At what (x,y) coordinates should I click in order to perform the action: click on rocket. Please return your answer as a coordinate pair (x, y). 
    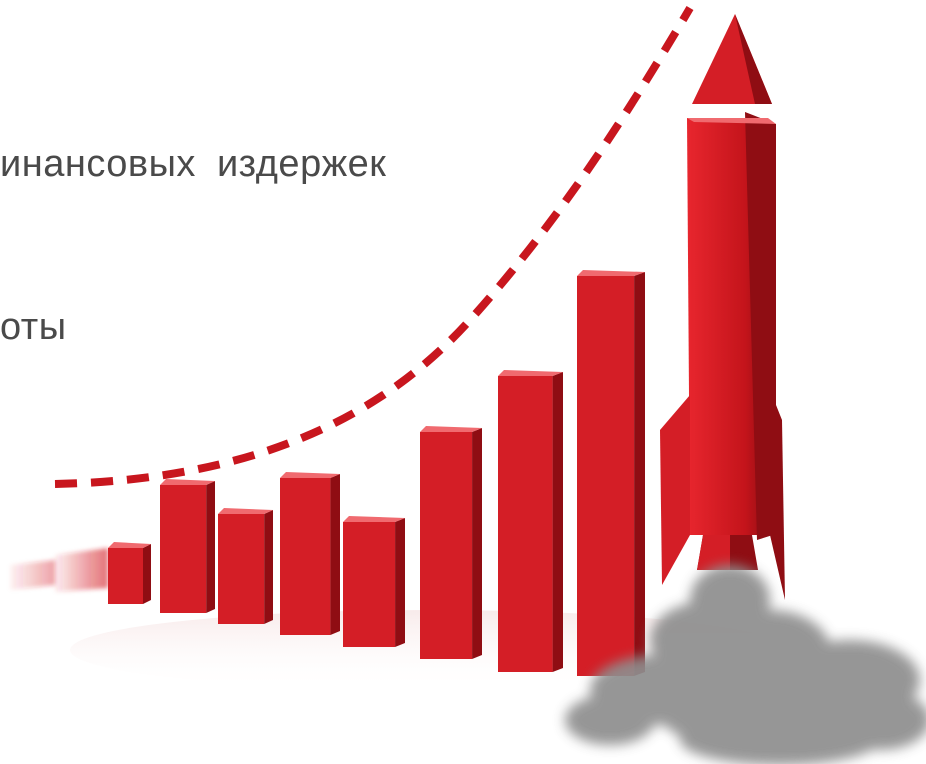
    Looking at the image, I should click on (722, 307).